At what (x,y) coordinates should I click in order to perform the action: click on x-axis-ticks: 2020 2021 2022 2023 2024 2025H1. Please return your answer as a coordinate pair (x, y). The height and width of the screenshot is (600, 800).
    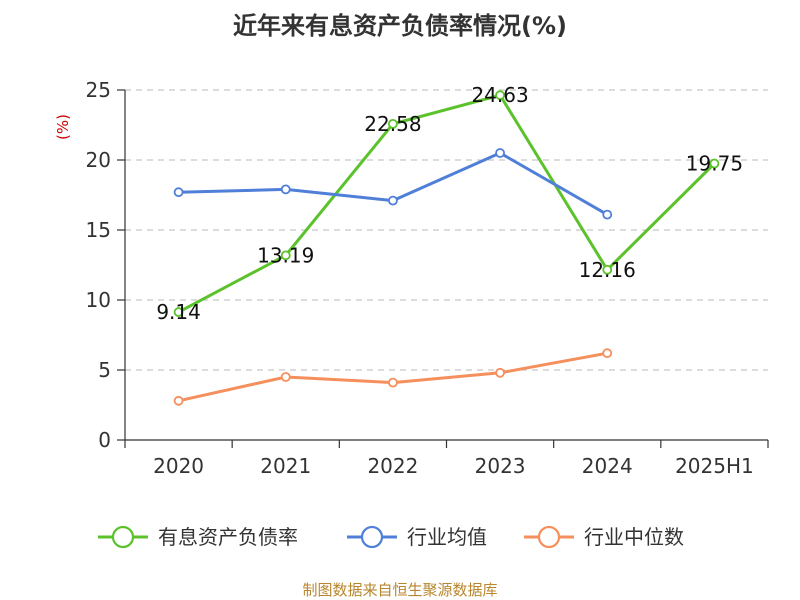
    Looking at the image, I should click on (446, 459).